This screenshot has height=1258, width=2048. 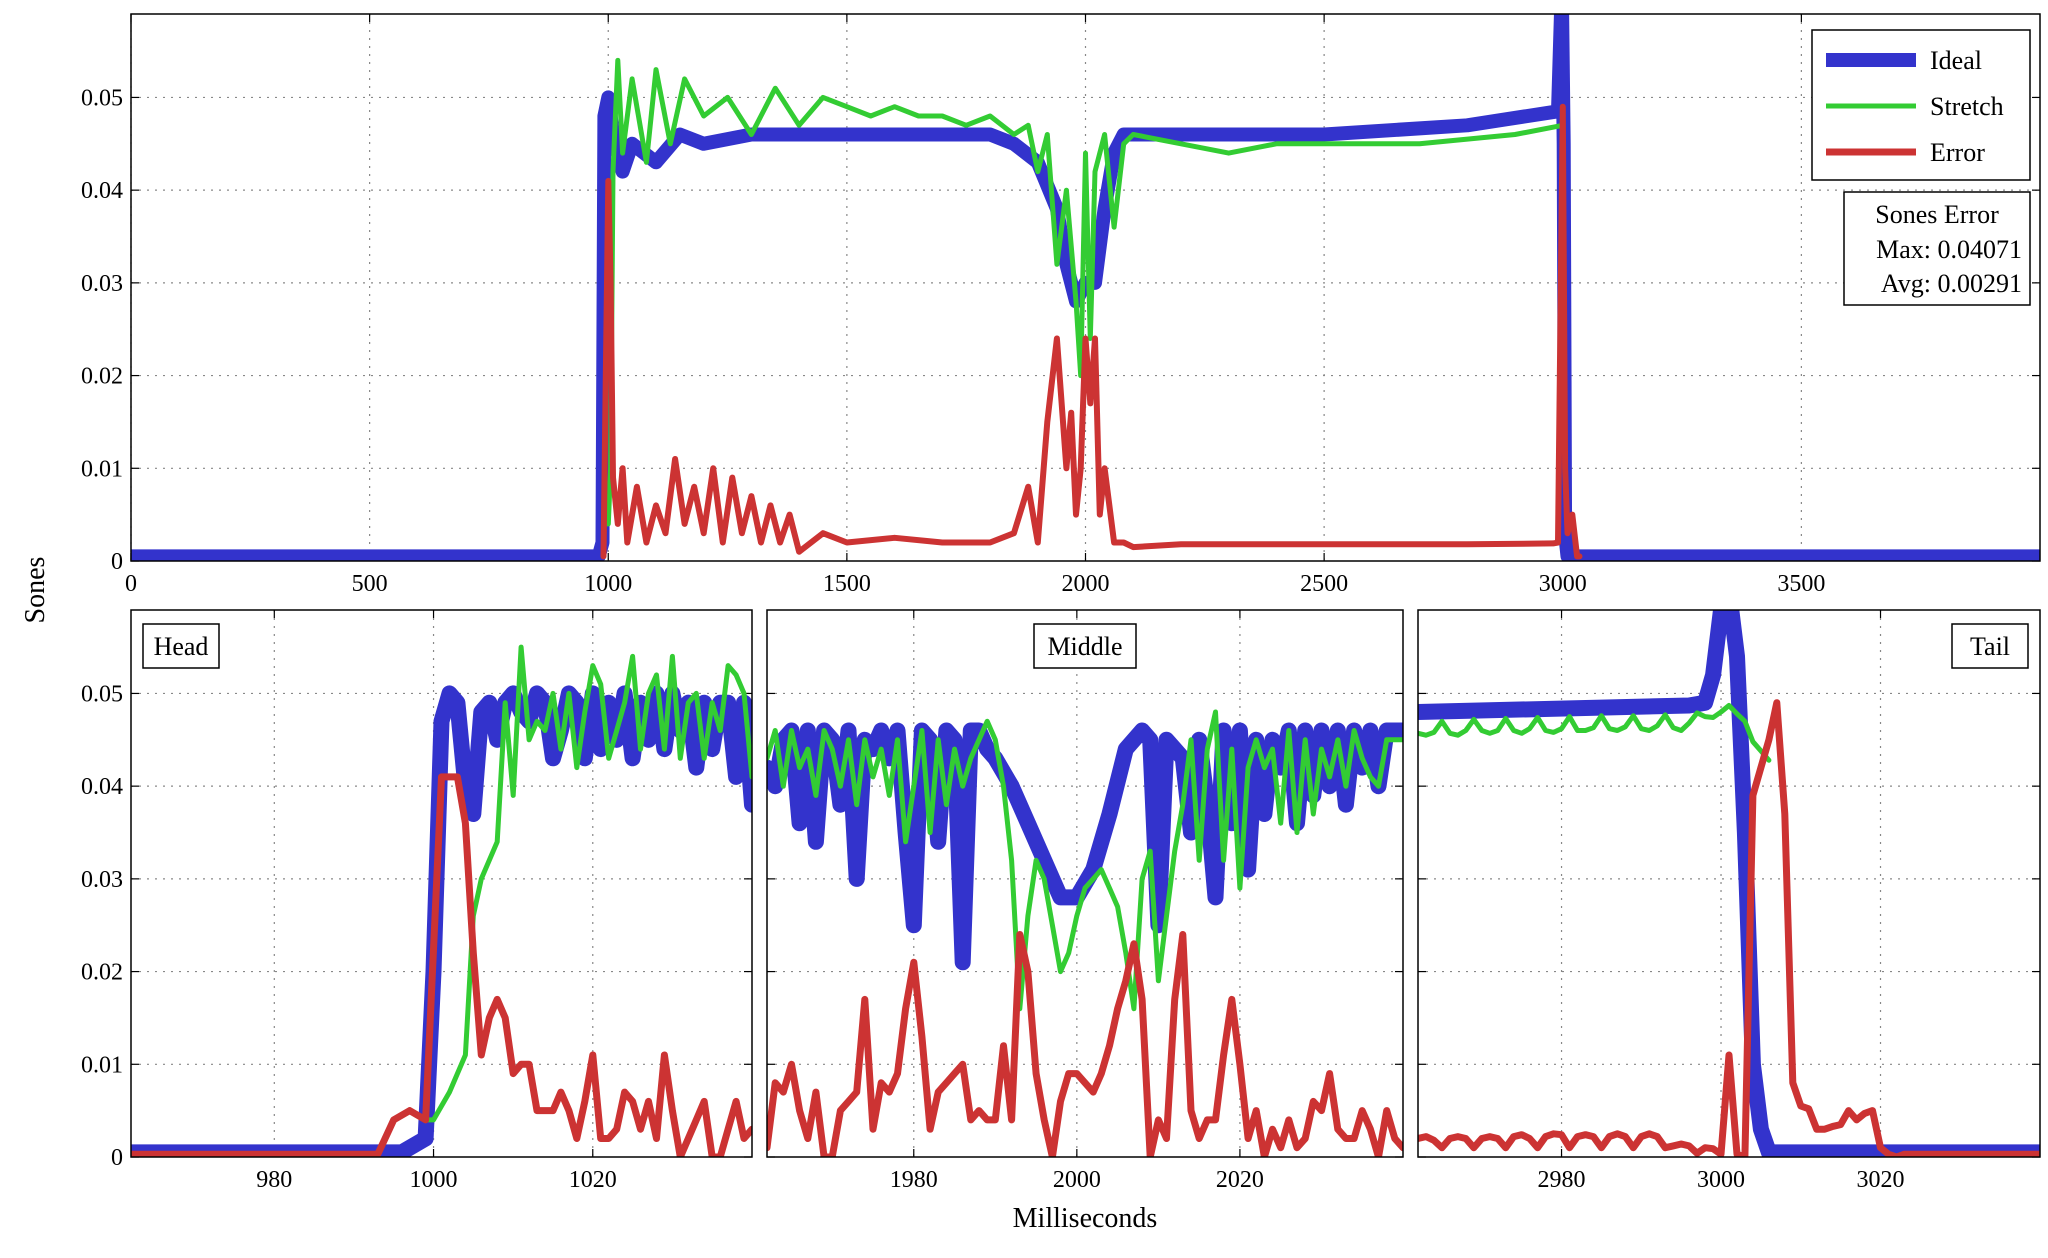 What do you see at coordinates (274, 1180) in the screenshot?
I see `x-tick-label: 980` at bounding box center [274, 1180].